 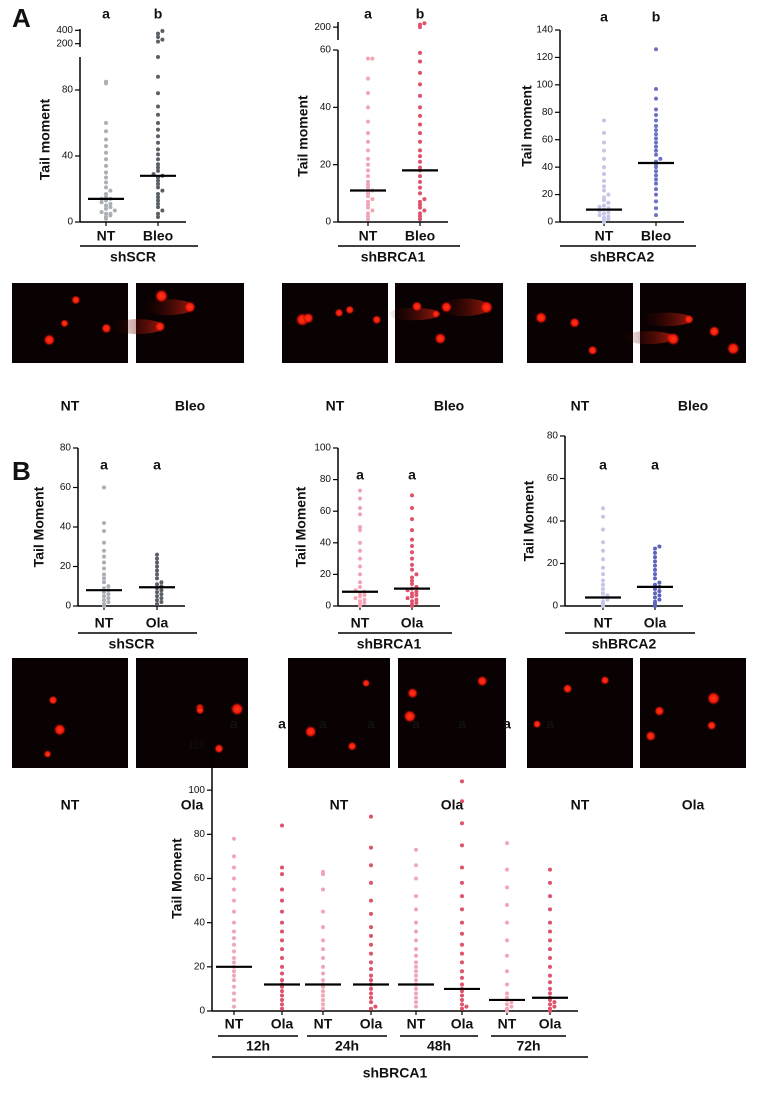 What do you see at coordinates (326, 164) in the screenshot?
I see `y-tick-label: 20` at bounding box center [326, 164].